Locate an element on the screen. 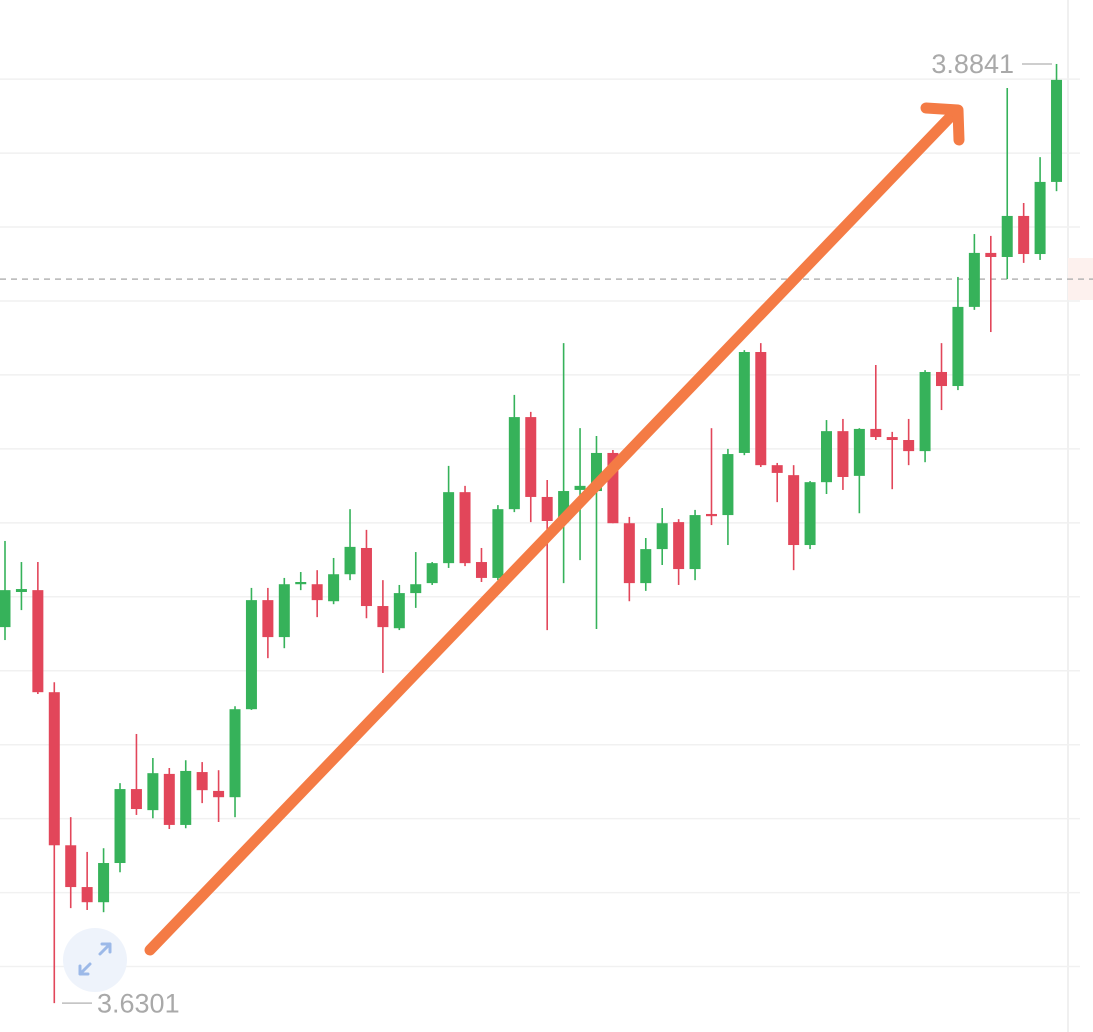  arrow-head is located at coordinates (942, 124).